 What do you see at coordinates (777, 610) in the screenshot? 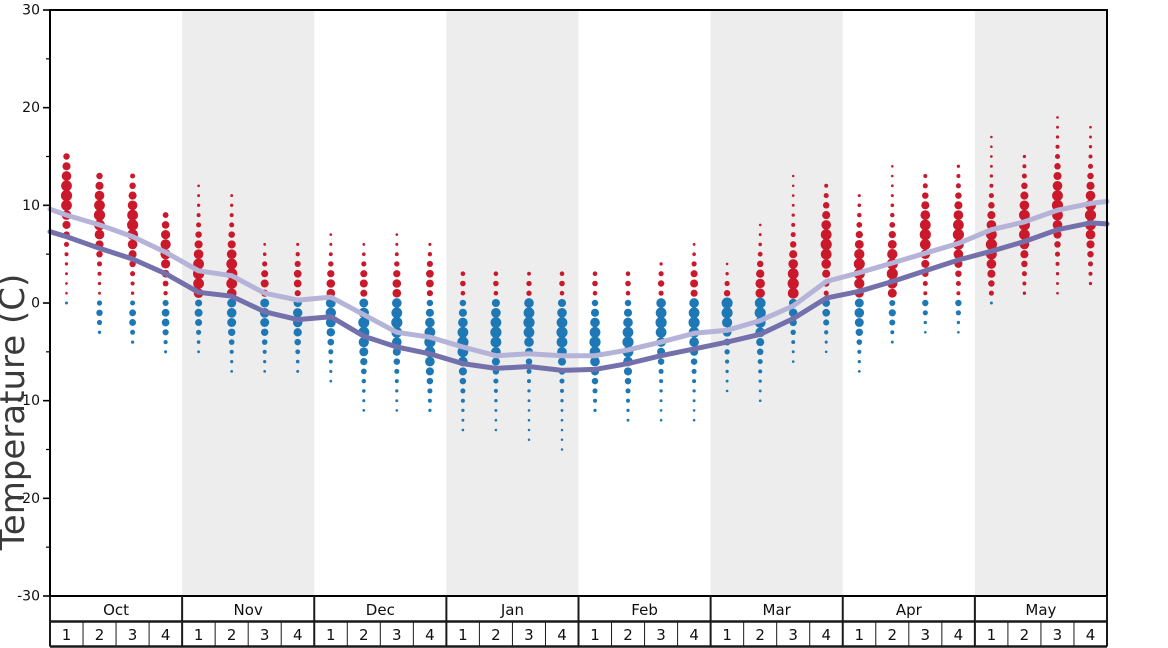
I see `month-label: Mar` at bounding box center [777, 610].